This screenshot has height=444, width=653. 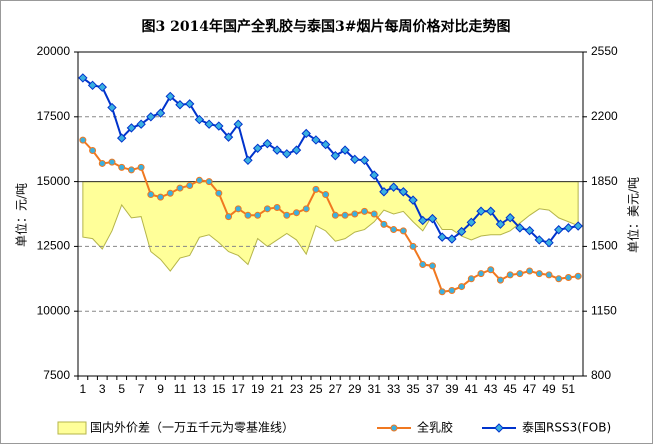 What do you see at coordinates (277, 389) in the screenshot?
I see `x-tick-label: 21` at bounding box center [277, 389].